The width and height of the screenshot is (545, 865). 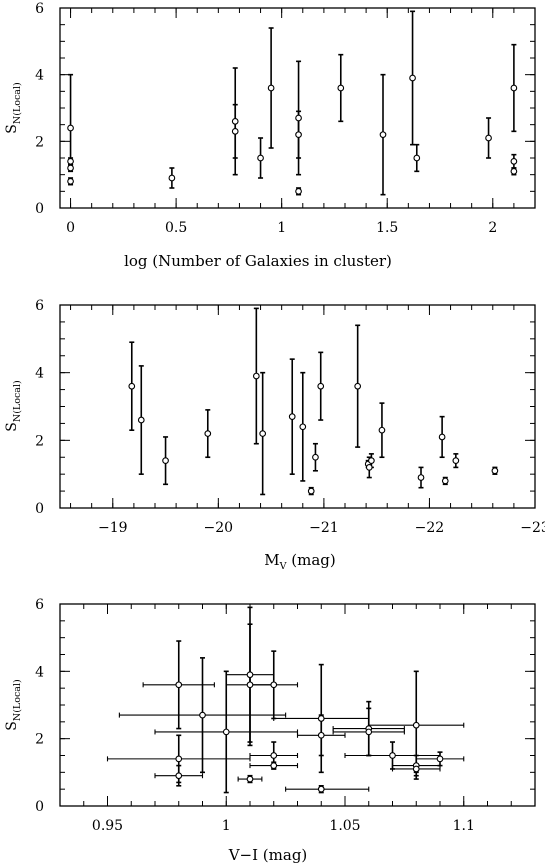 What do you see at coordinates (299, 561) in the screenshot?
I see `x-axis-label: MV (mag)` at bounding box center [299, 561].